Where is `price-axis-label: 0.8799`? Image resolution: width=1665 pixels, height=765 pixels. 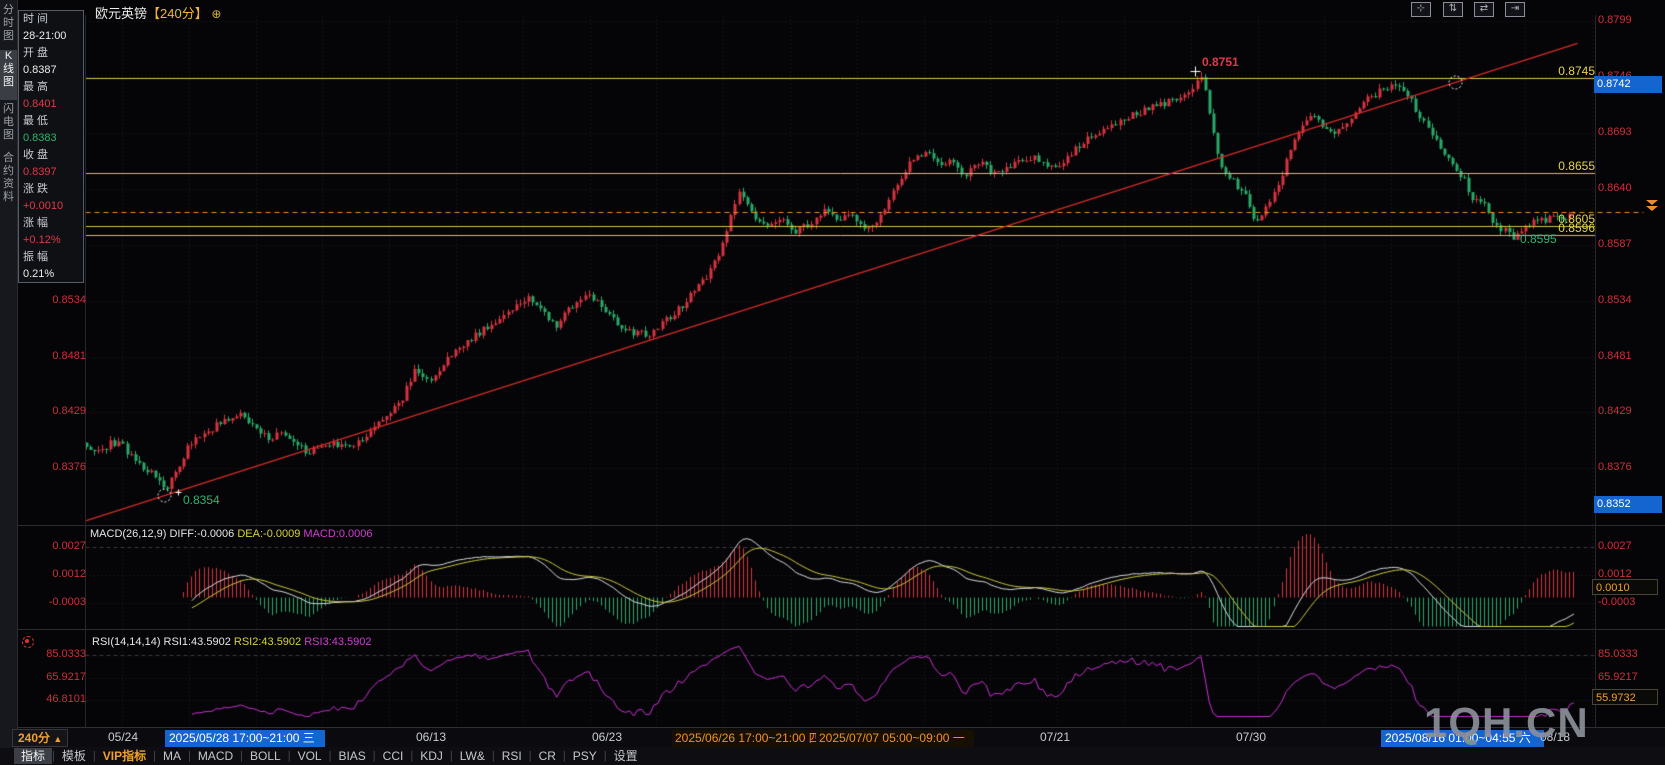
price-axis-label: 0.8799 is located at coordinates (1615, 20).